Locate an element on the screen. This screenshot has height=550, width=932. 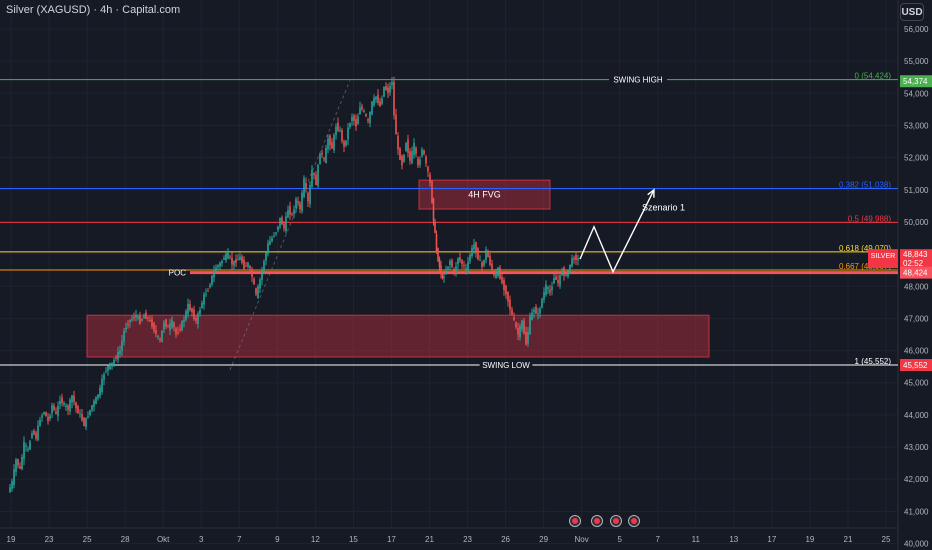
x-tick-label: 21 is located at coordinates (429, 539).